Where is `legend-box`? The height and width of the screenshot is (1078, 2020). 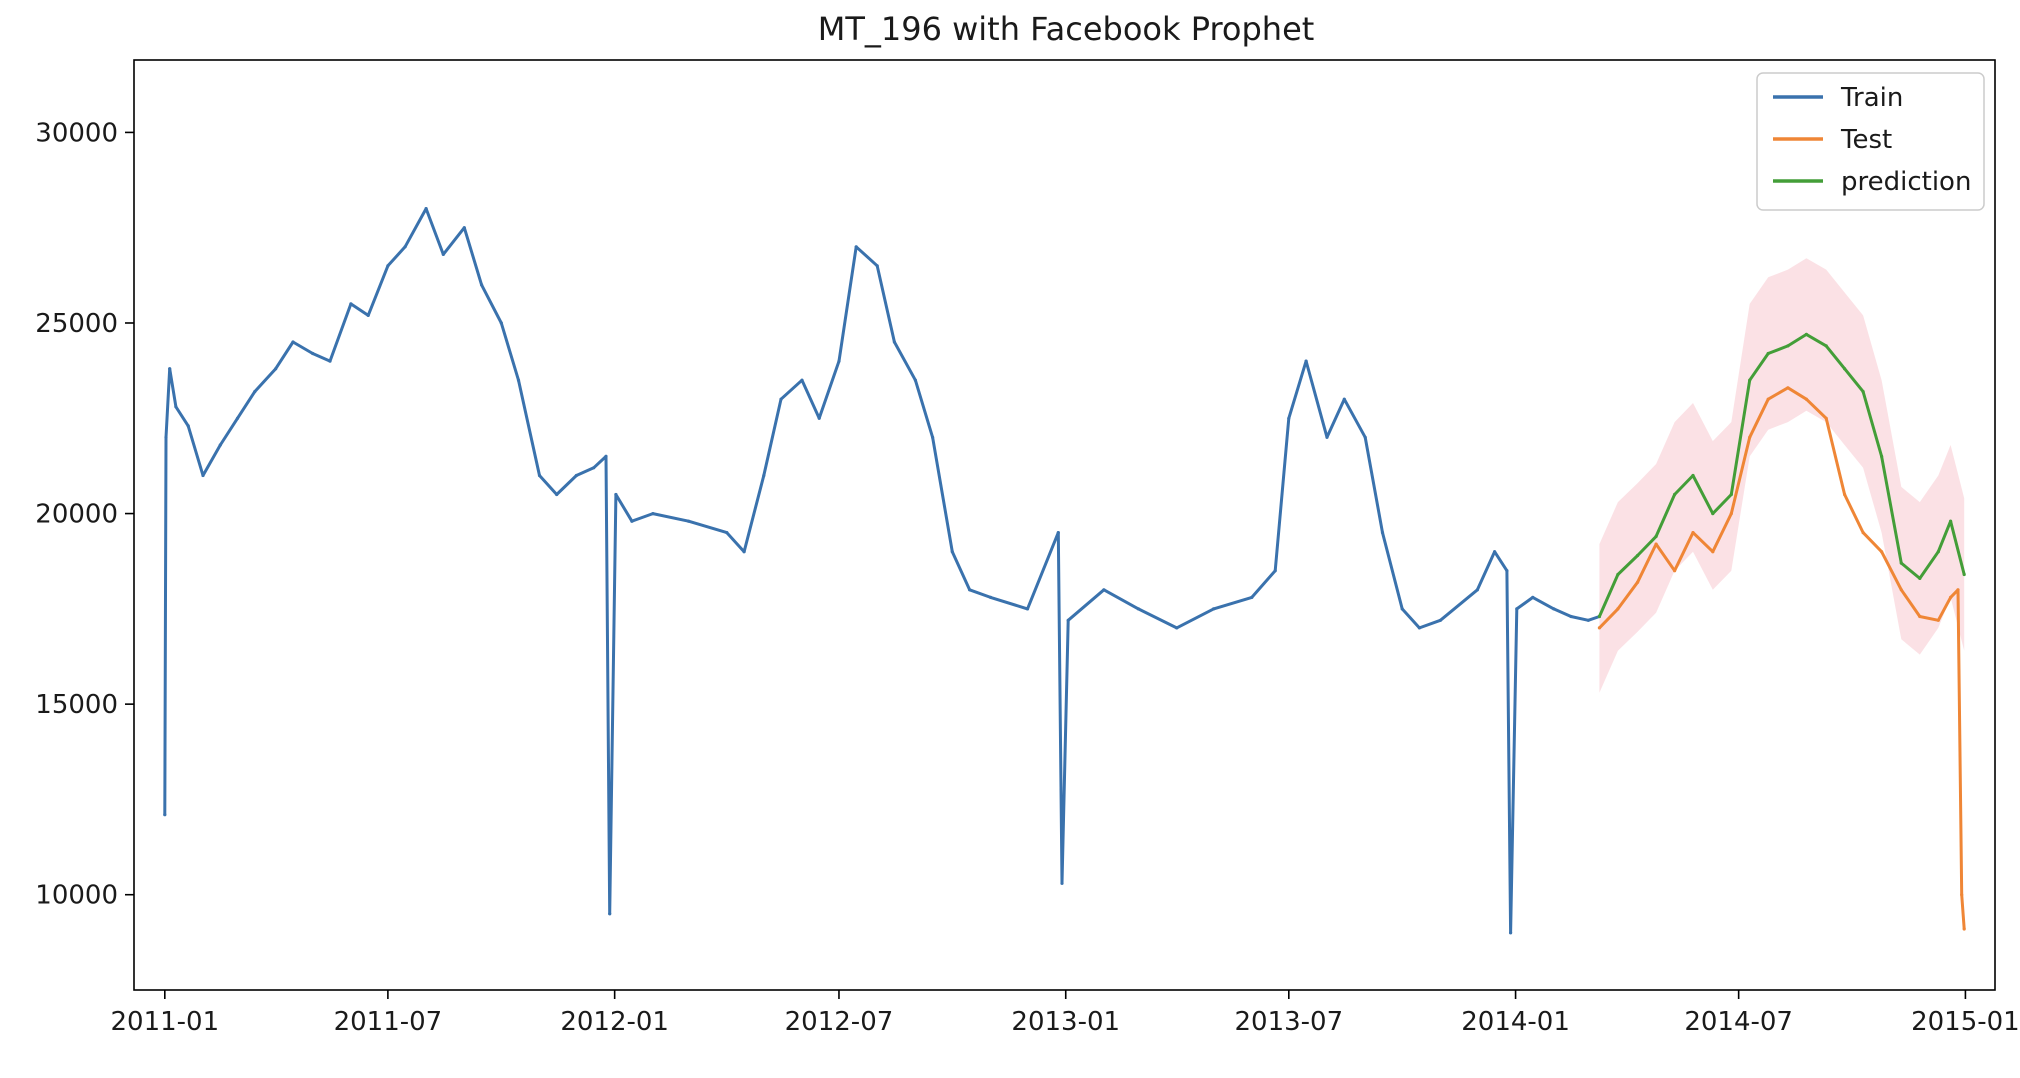
legend-box is located at coordinates (1870, 141).